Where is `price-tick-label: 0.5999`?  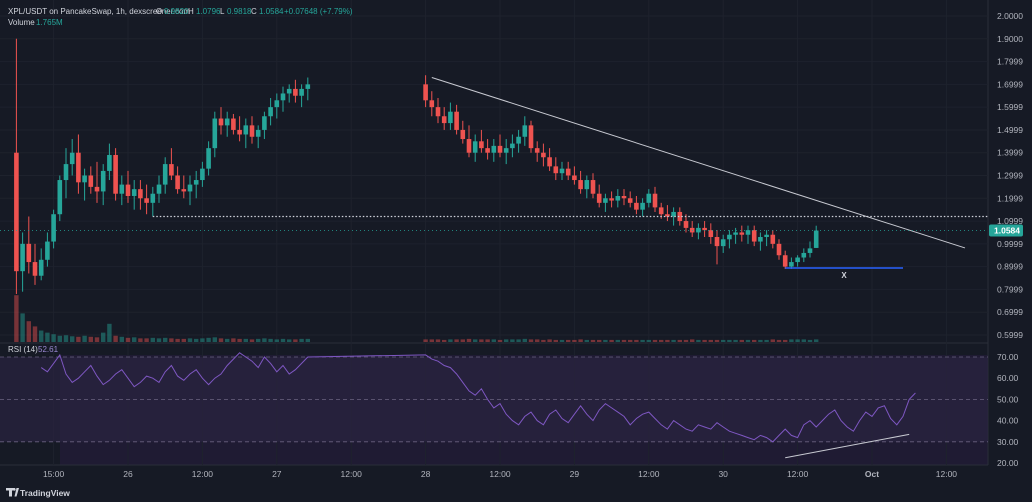 price-tick-label: 0.5999 is located at coordinates (1010, 335).